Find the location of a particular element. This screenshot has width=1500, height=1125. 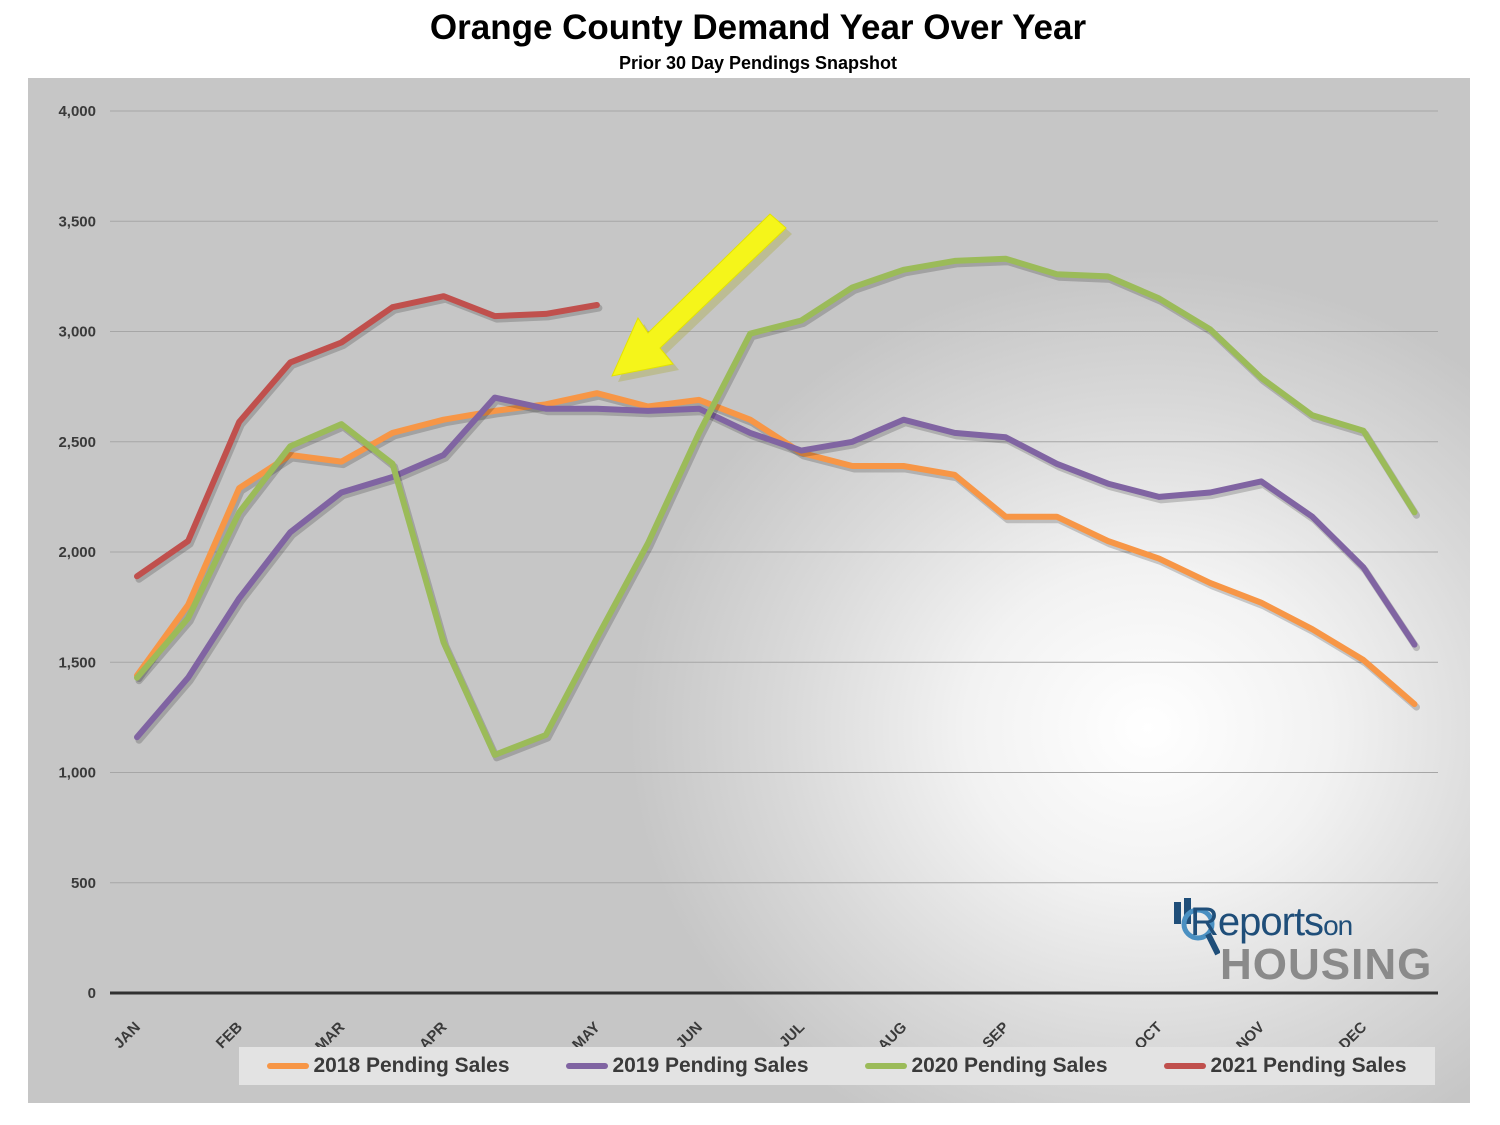

highlight-arrow is located at coordinates (701, 297).